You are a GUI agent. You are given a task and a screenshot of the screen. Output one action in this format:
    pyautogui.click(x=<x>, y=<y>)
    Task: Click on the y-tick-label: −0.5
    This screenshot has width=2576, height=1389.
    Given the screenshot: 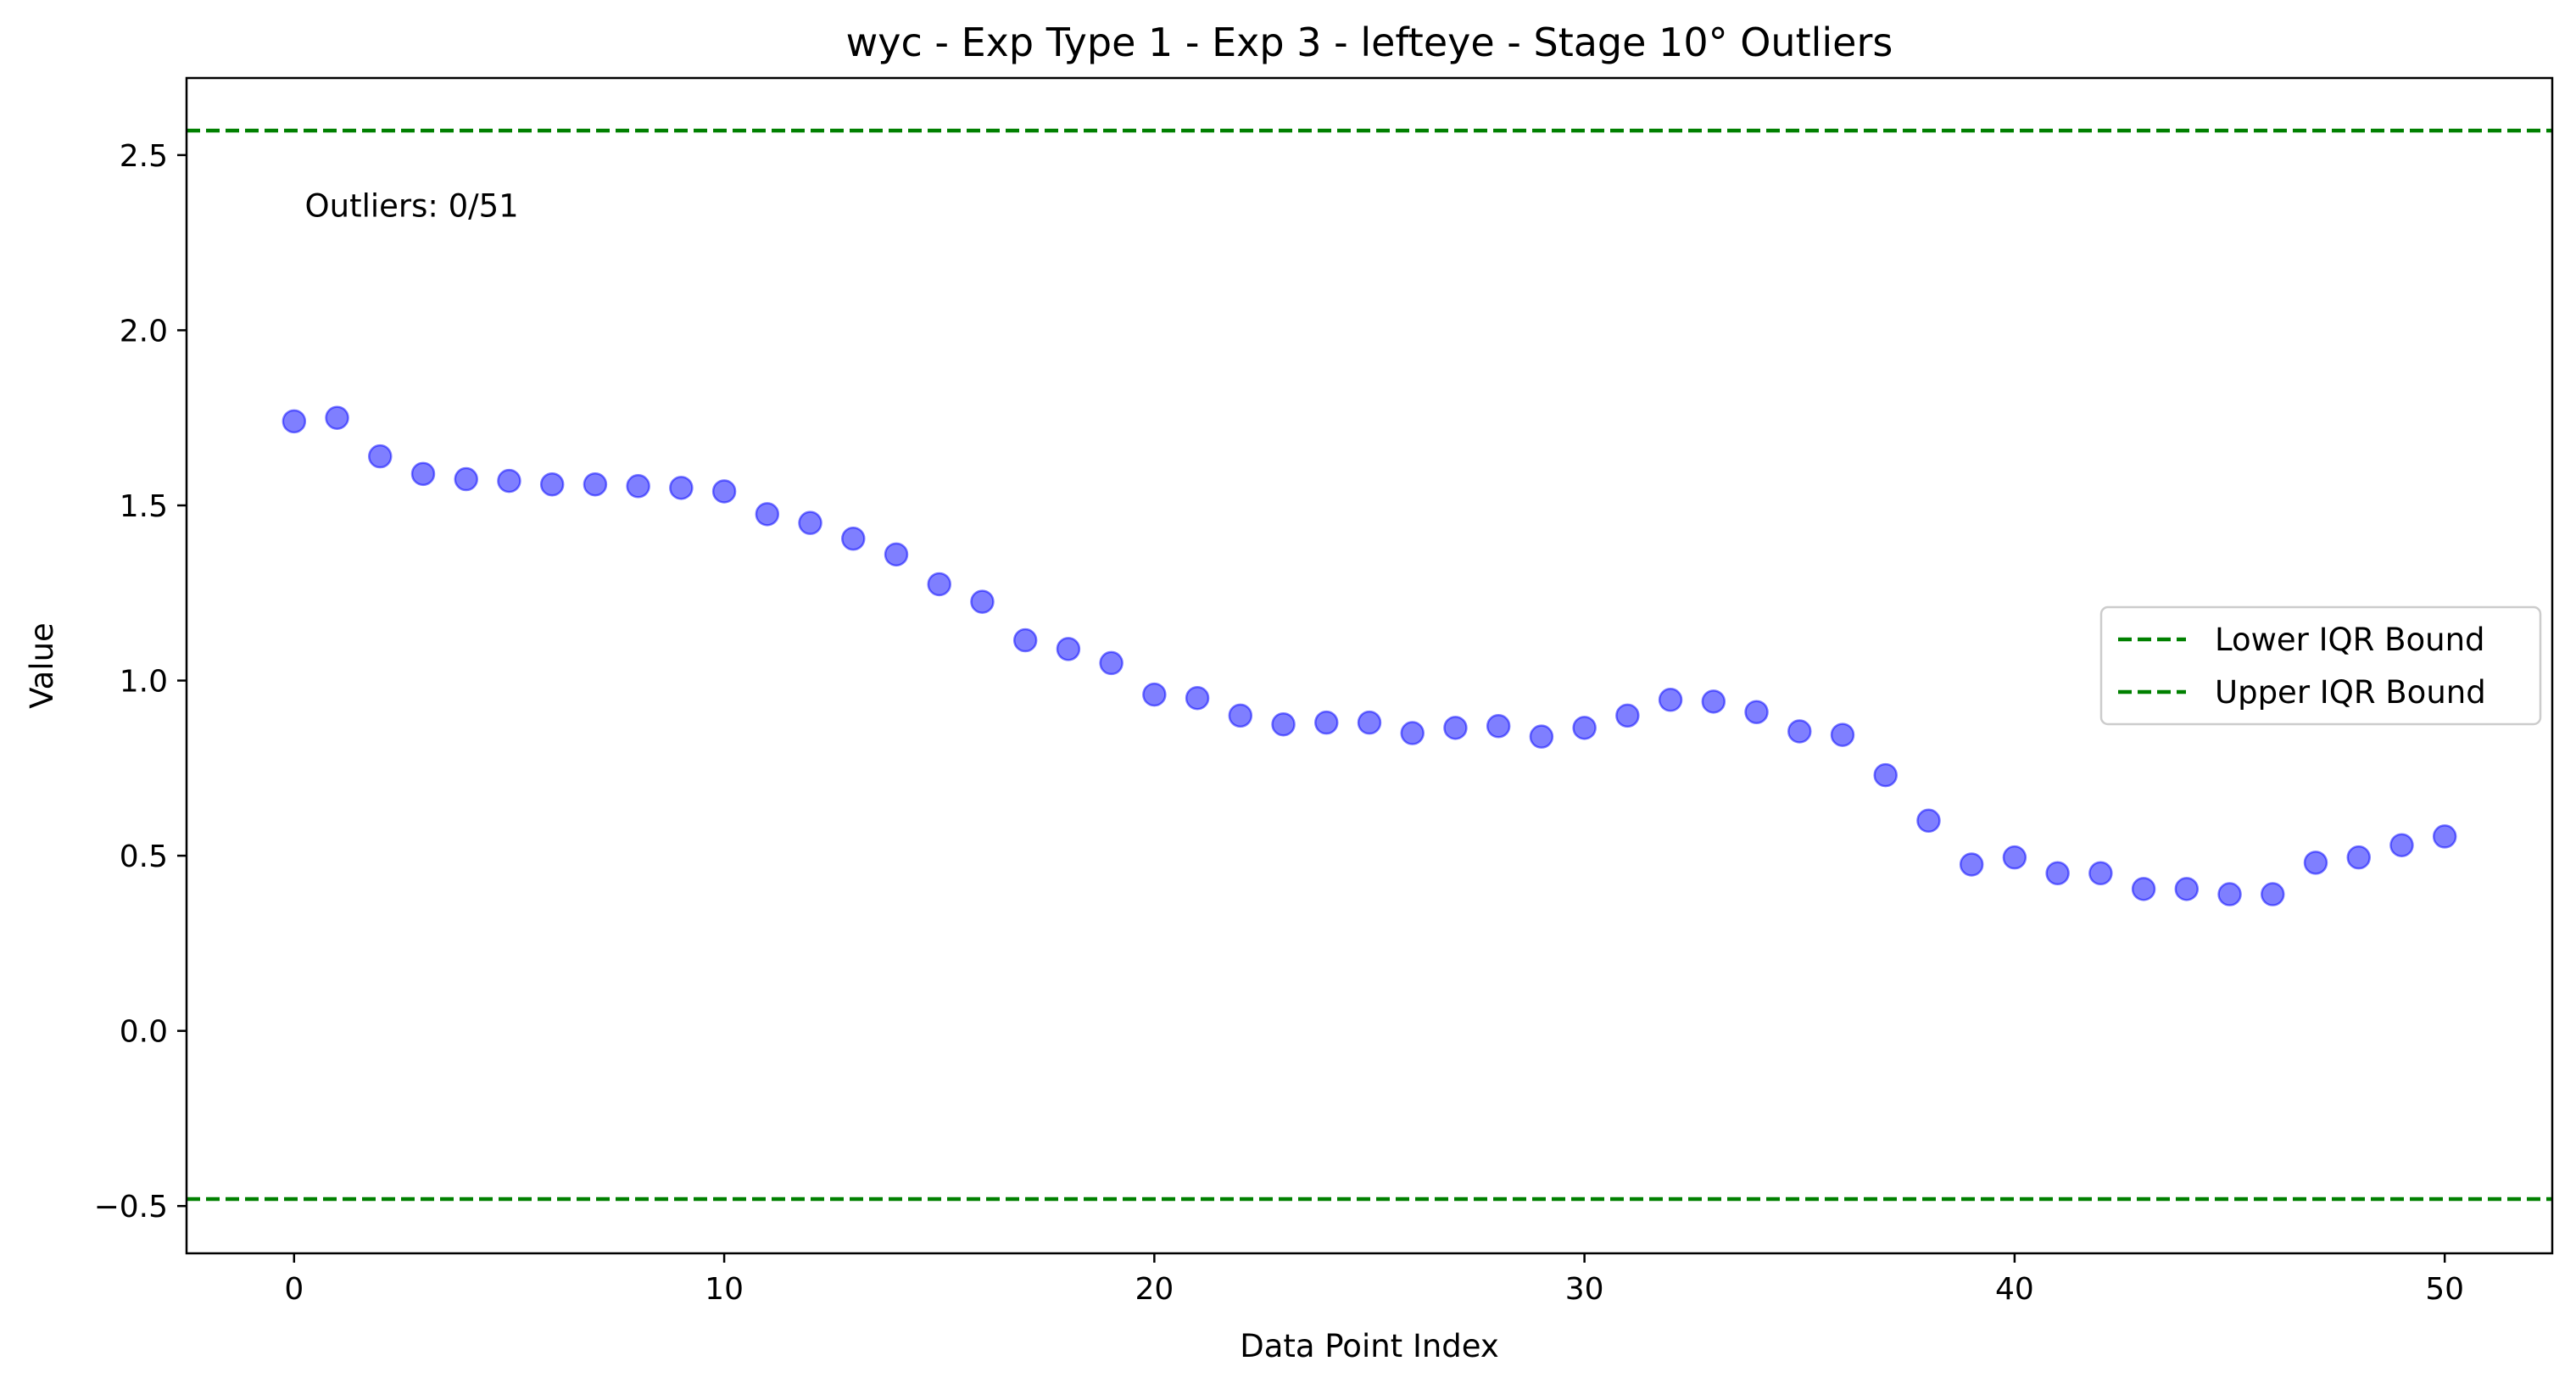 What is the action you would take?
    pyautogui.click(x=131, y=1207)
    